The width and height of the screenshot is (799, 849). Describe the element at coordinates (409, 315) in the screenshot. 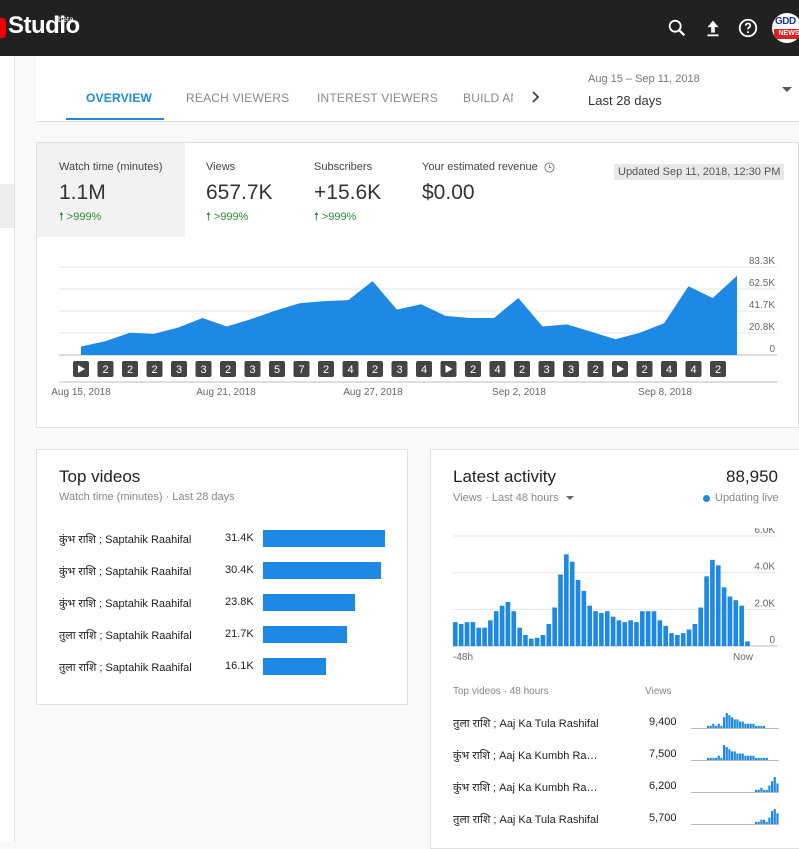

I see `watch-time-area` at that location.